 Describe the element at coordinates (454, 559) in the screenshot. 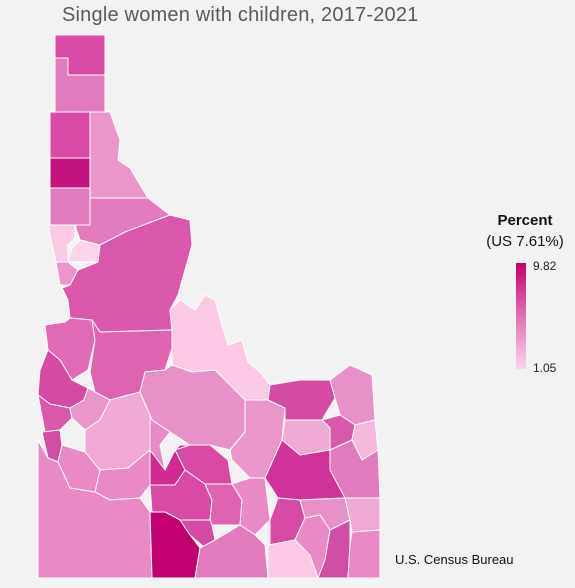

I see `source-credit: U.S. Census Bureau` at that location.